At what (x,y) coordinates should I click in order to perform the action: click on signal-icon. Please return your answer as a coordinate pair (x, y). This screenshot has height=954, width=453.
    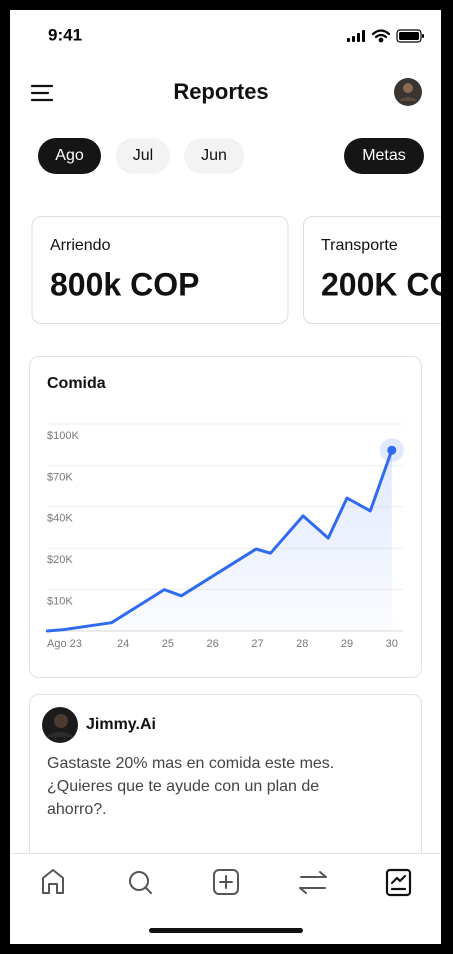
    Looking at the image, I should click on (356, 36).